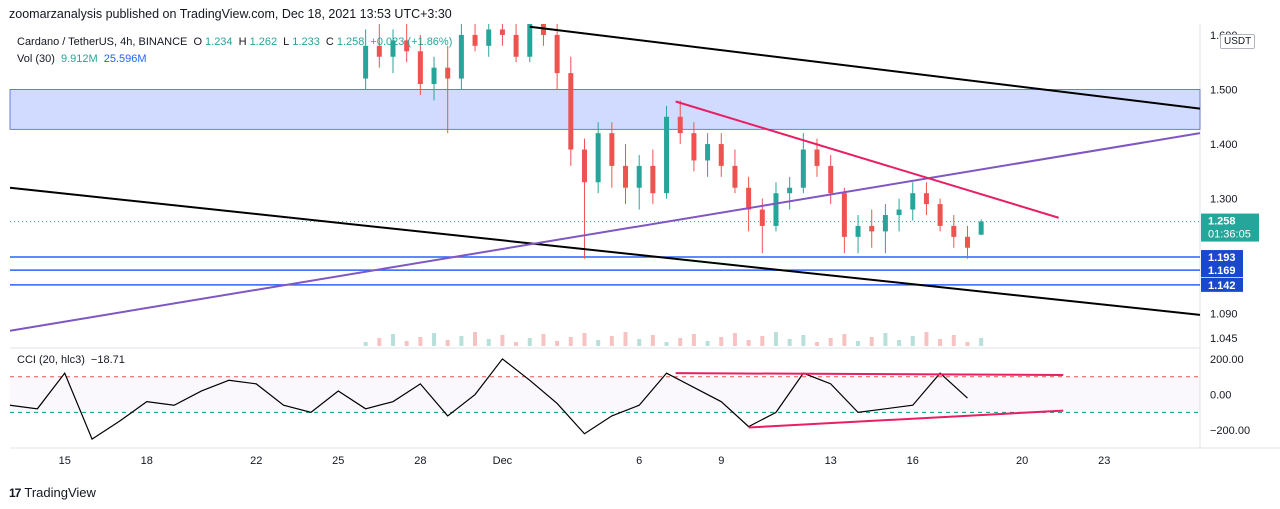 Image resolution: width=1280 pixels, height=509 pixels. I want to click on time-tick-label: 15, so click(65, 461).